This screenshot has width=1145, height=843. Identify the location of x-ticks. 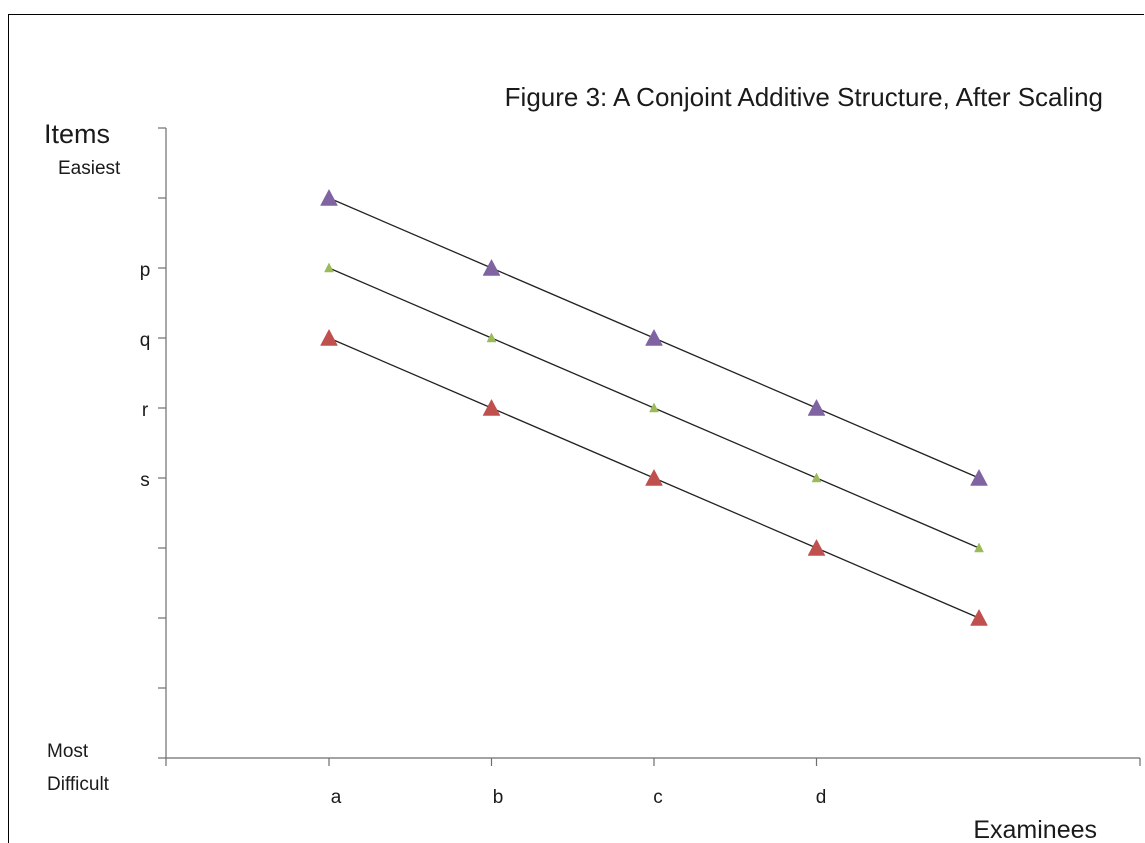
(653, 762).